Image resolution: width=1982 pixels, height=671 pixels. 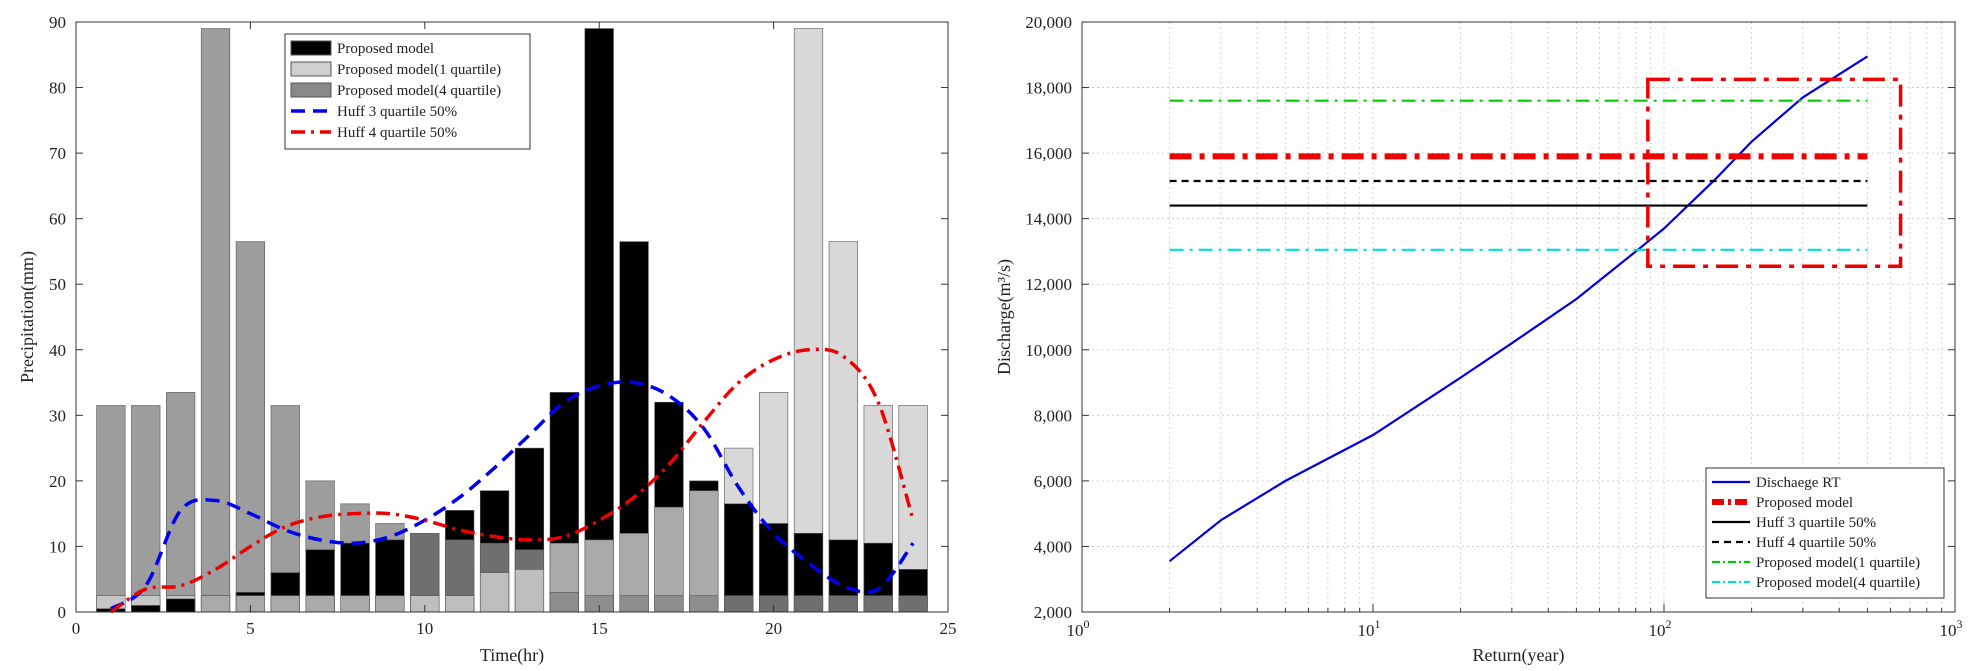 I want to click on bar-3-t22, so click(x=843, y=604).